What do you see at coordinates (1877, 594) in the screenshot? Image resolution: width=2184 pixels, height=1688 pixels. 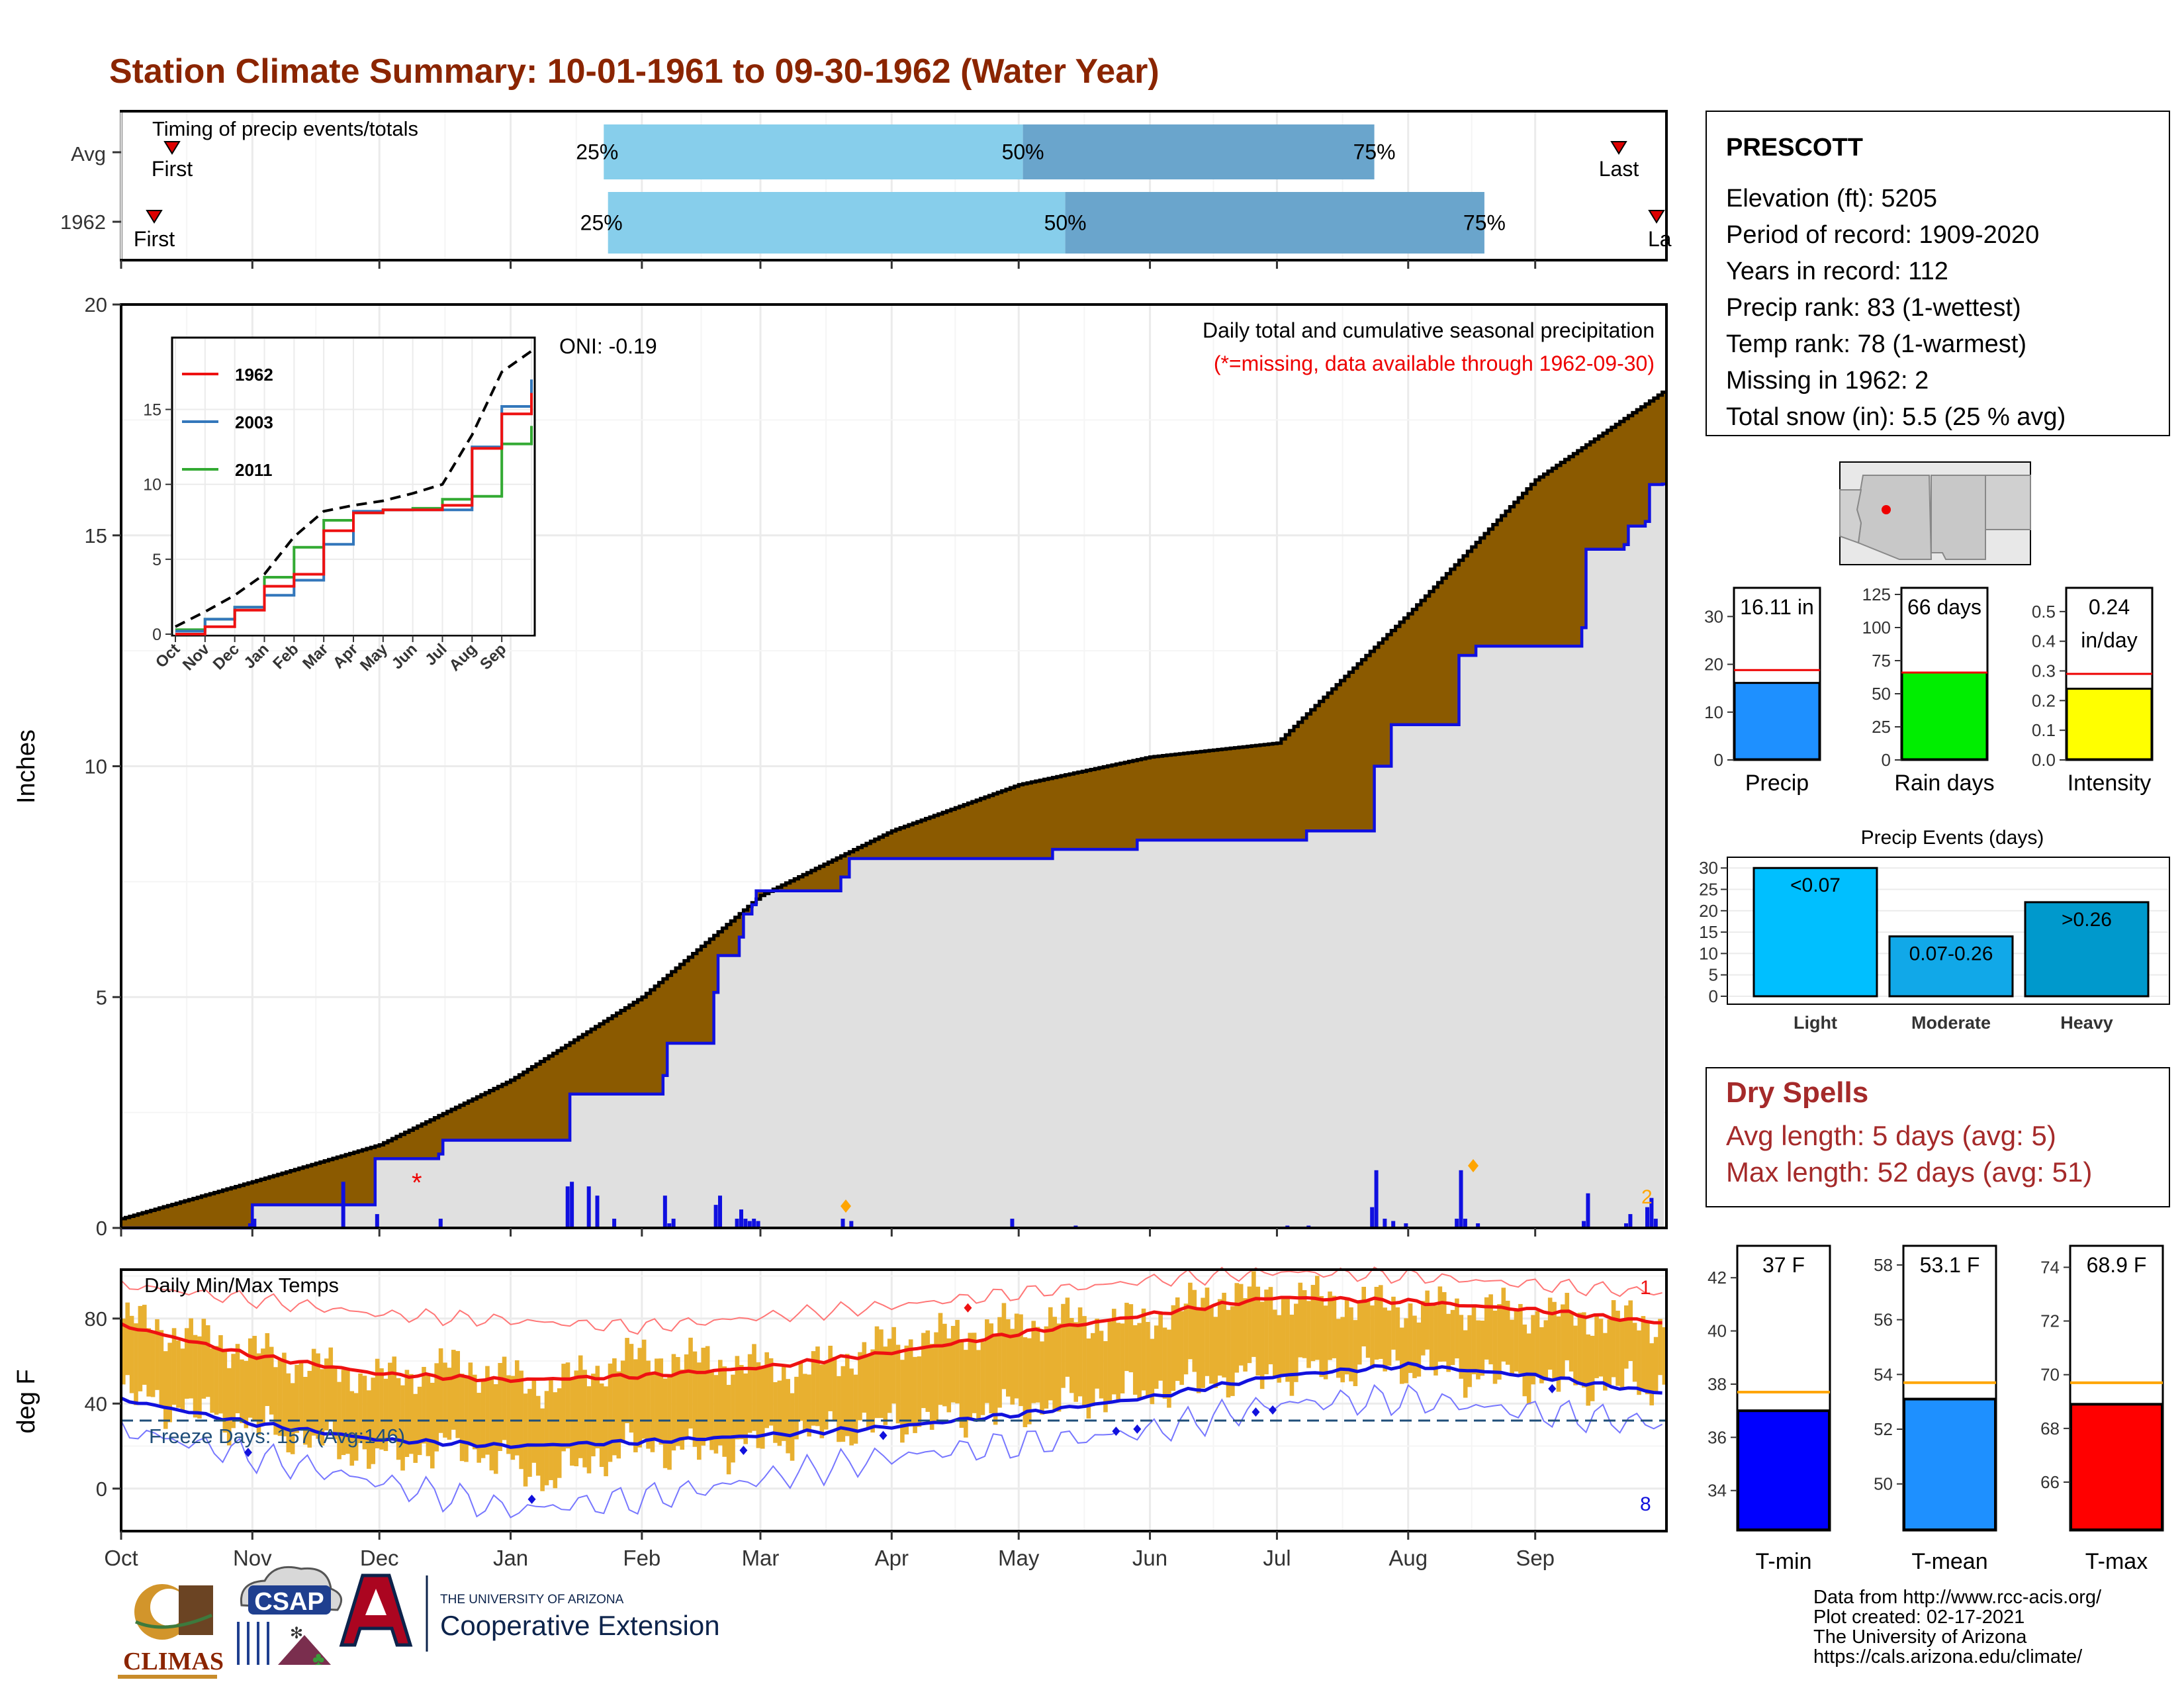 I see `summary-y-tick-label: 125` at bounding box center [1877, 594].